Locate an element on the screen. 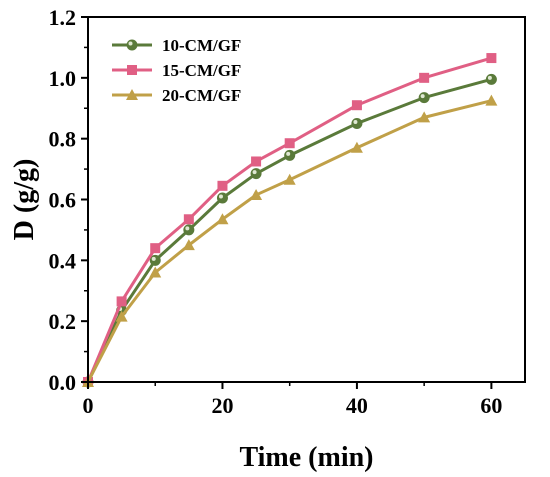 This screenshot has width=550, height=477. x-axis-title: Time (min) is located at coordinates (306, 457).